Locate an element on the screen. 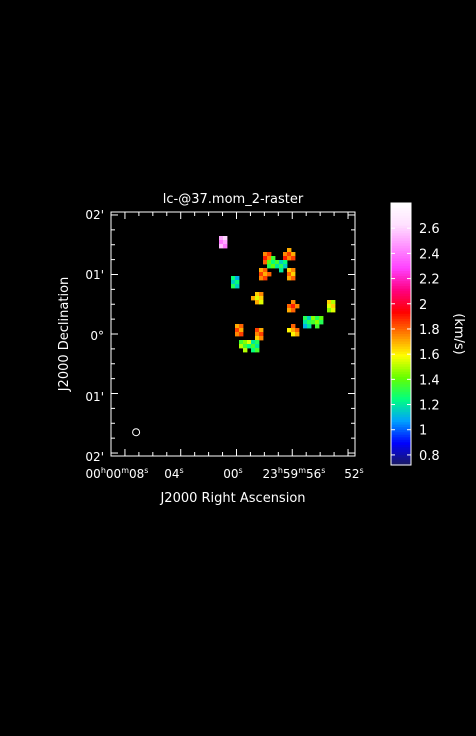 This screenshot has height=736, width=476. x-tick-label: 52s is located at coordinates (353, 473).